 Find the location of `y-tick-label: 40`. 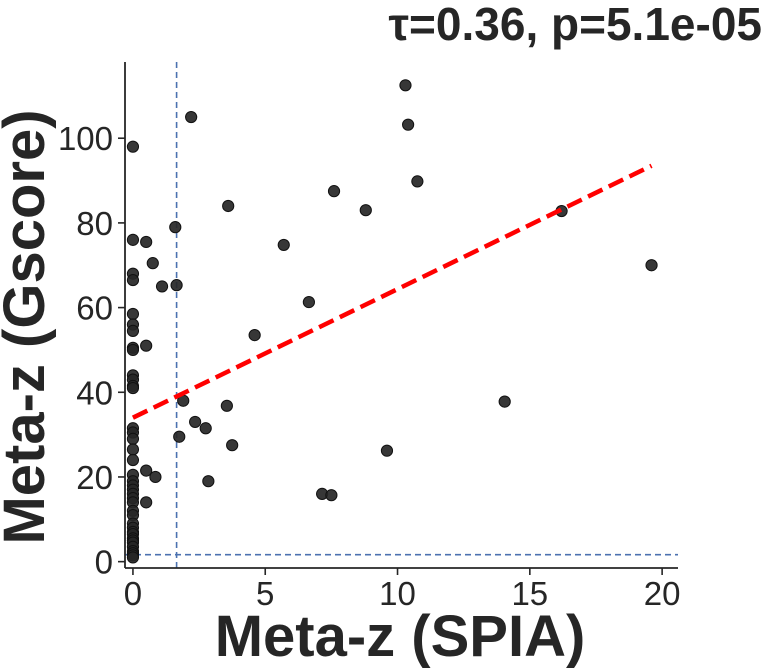

y-tick-label: 40 is located at coordinates (94, 392).